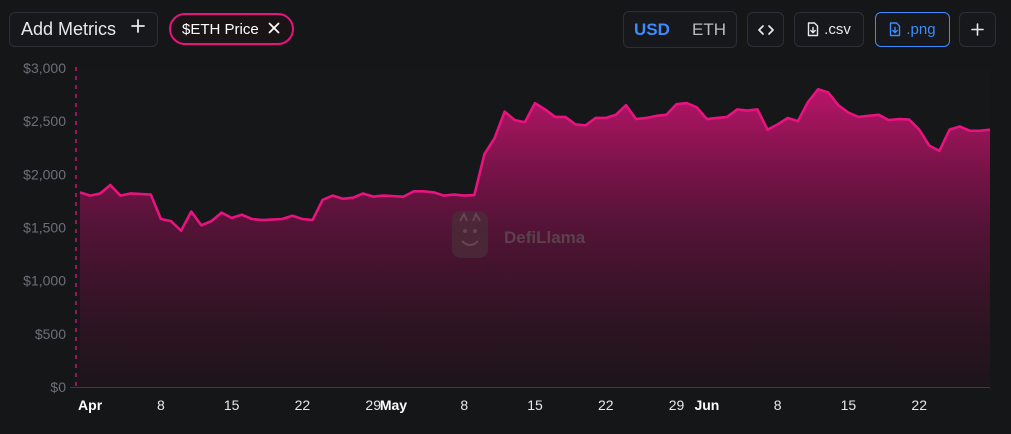  Describe the element at coordinates (274, 28) in the screenshot. I see `close-icon` at that location.